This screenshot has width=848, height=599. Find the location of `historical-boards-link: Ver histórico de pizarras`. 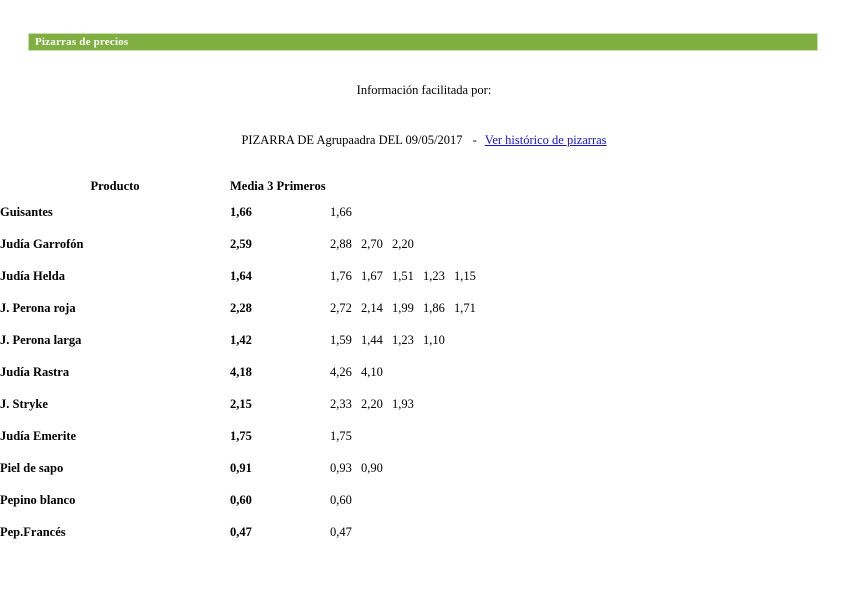

historical-boards-link: Ver histórico de pizarras is located at coordinates (545, 140).